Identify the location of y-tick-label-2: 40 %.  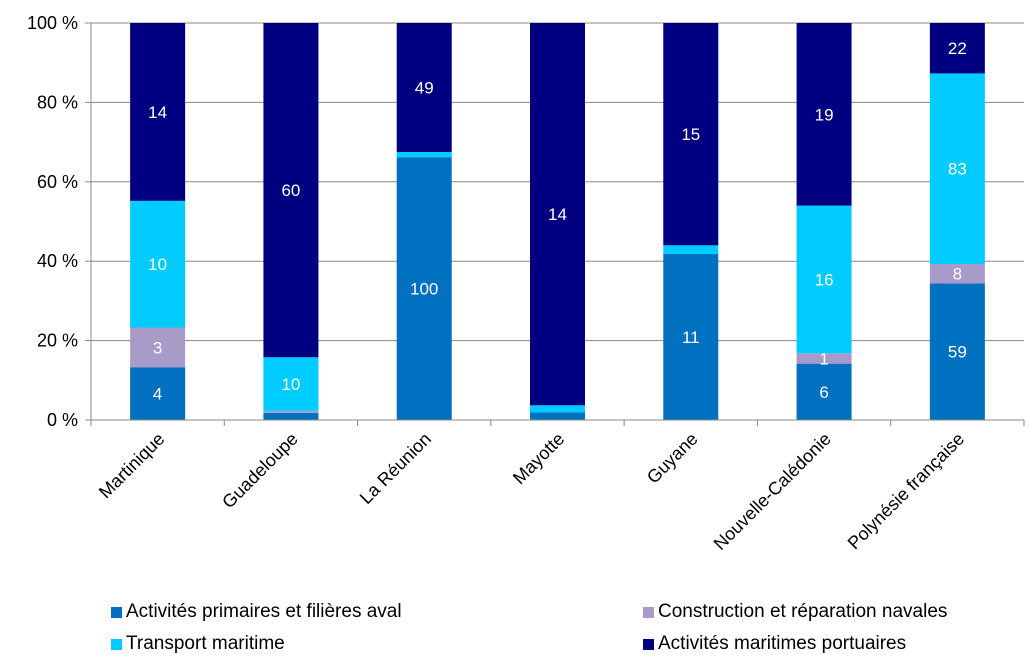
(57, 261).